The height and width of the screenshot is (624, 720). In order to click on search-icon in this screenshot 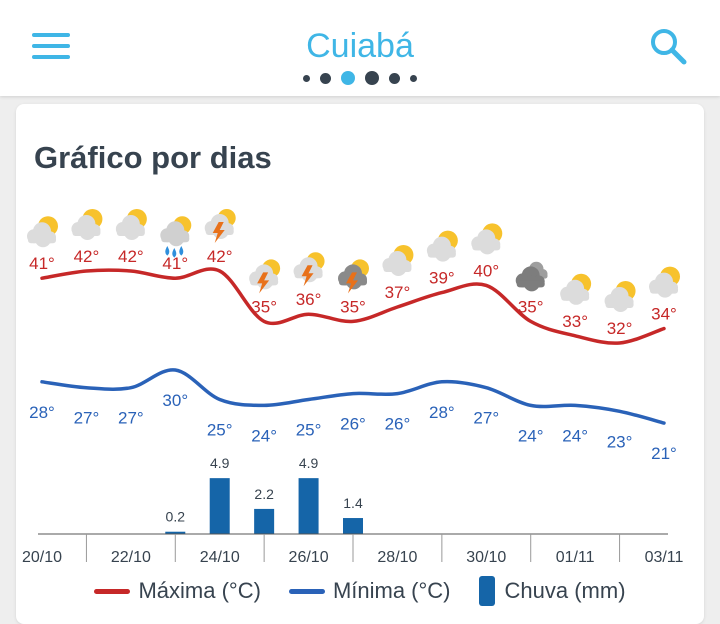, I will do `click(668, 46)`.